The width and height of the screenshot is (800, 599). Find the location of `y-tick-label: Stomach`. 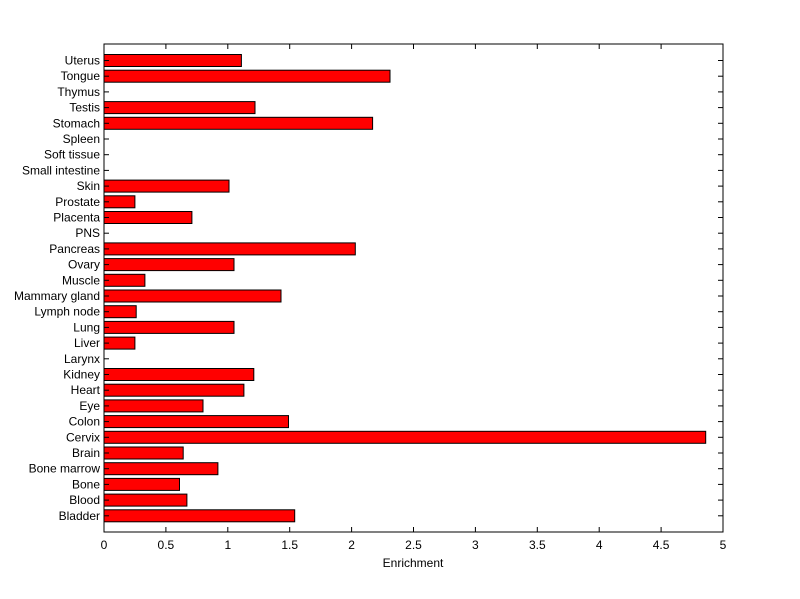

y-tick-label: Stomach is located at coordinates (76, 123).